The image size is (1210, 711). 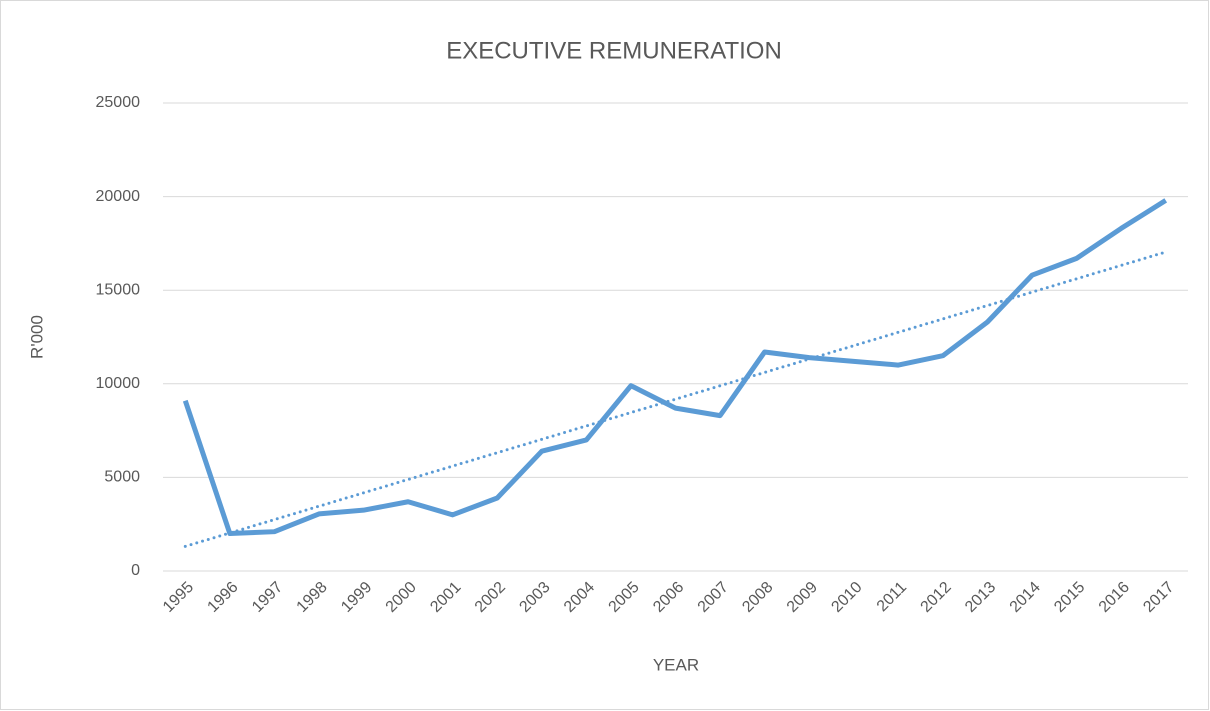 What do you see at coordinates (135, 570) in the screenshot?
I see `y-tick-label: 0` at bounding box center [135, 570].